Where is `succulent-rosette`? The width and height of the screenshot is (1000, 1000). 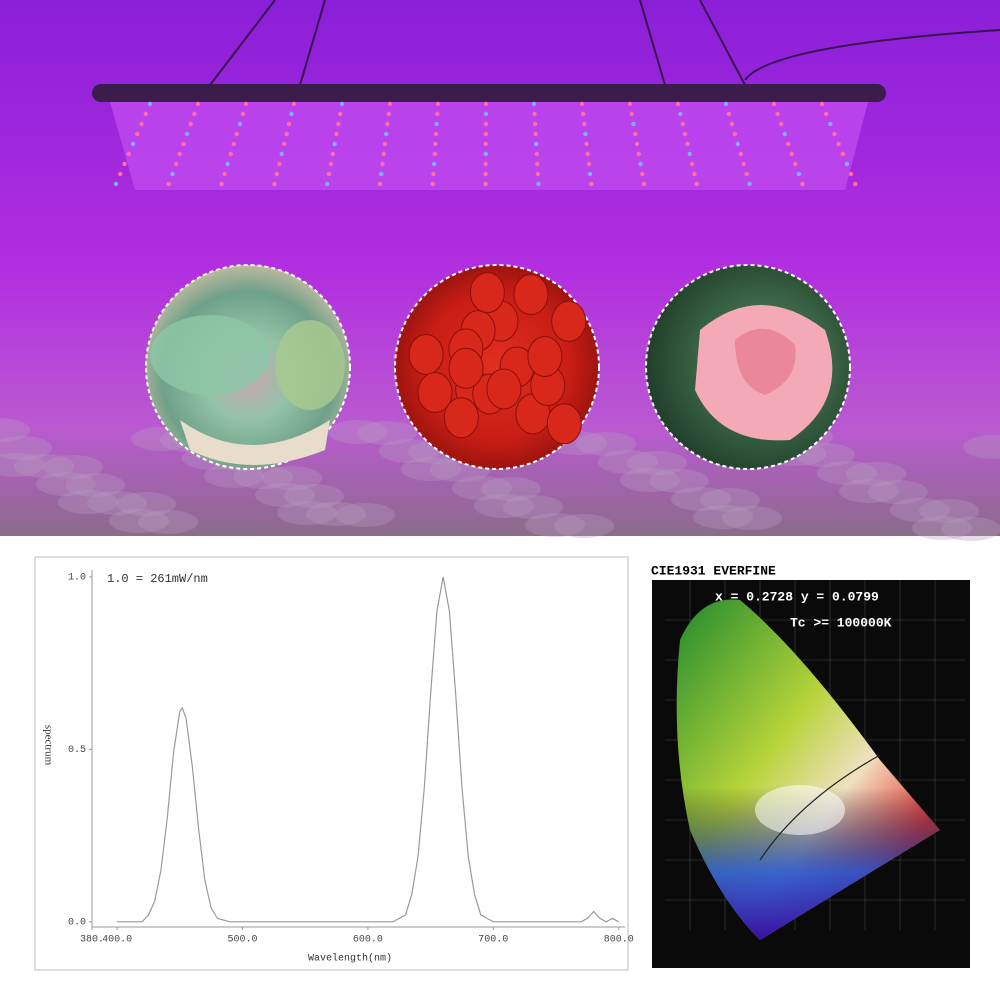
succulent-rosette is located at coordinates (210, 355).